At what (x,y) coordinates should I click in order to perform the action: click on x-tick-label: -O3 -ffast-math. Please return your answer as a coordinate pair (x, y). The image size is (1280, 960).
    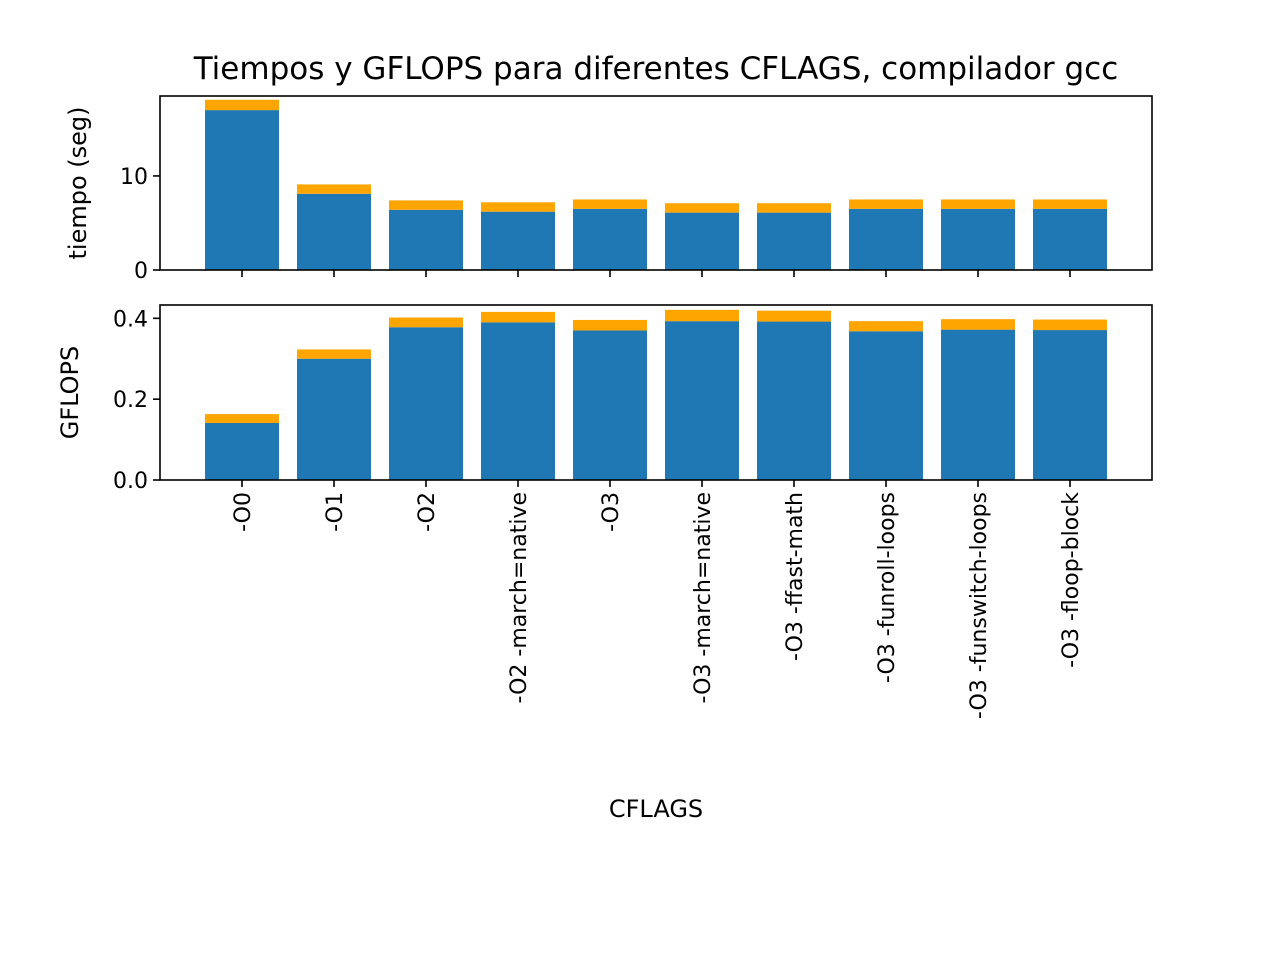
    Looking at the image, I should click on (795, 576).